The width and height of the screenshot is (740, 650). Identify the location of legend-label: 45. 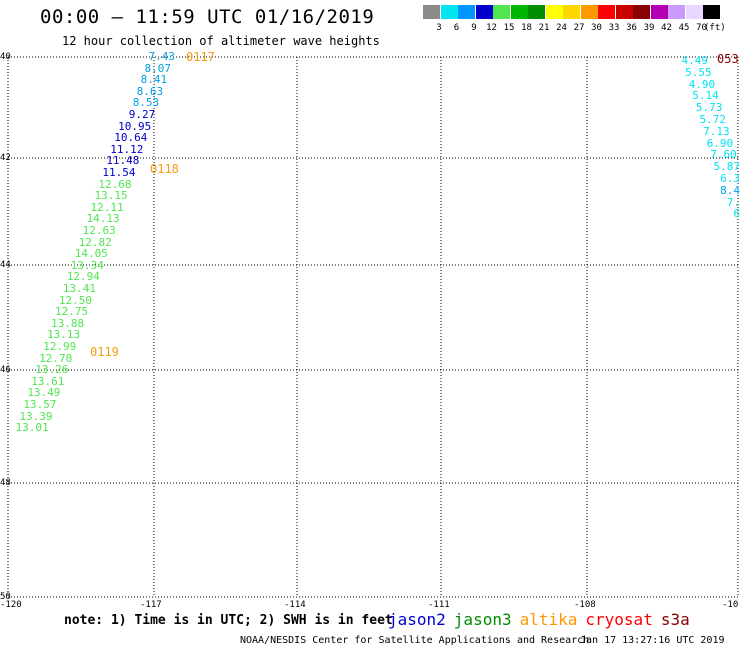
(684, 28).